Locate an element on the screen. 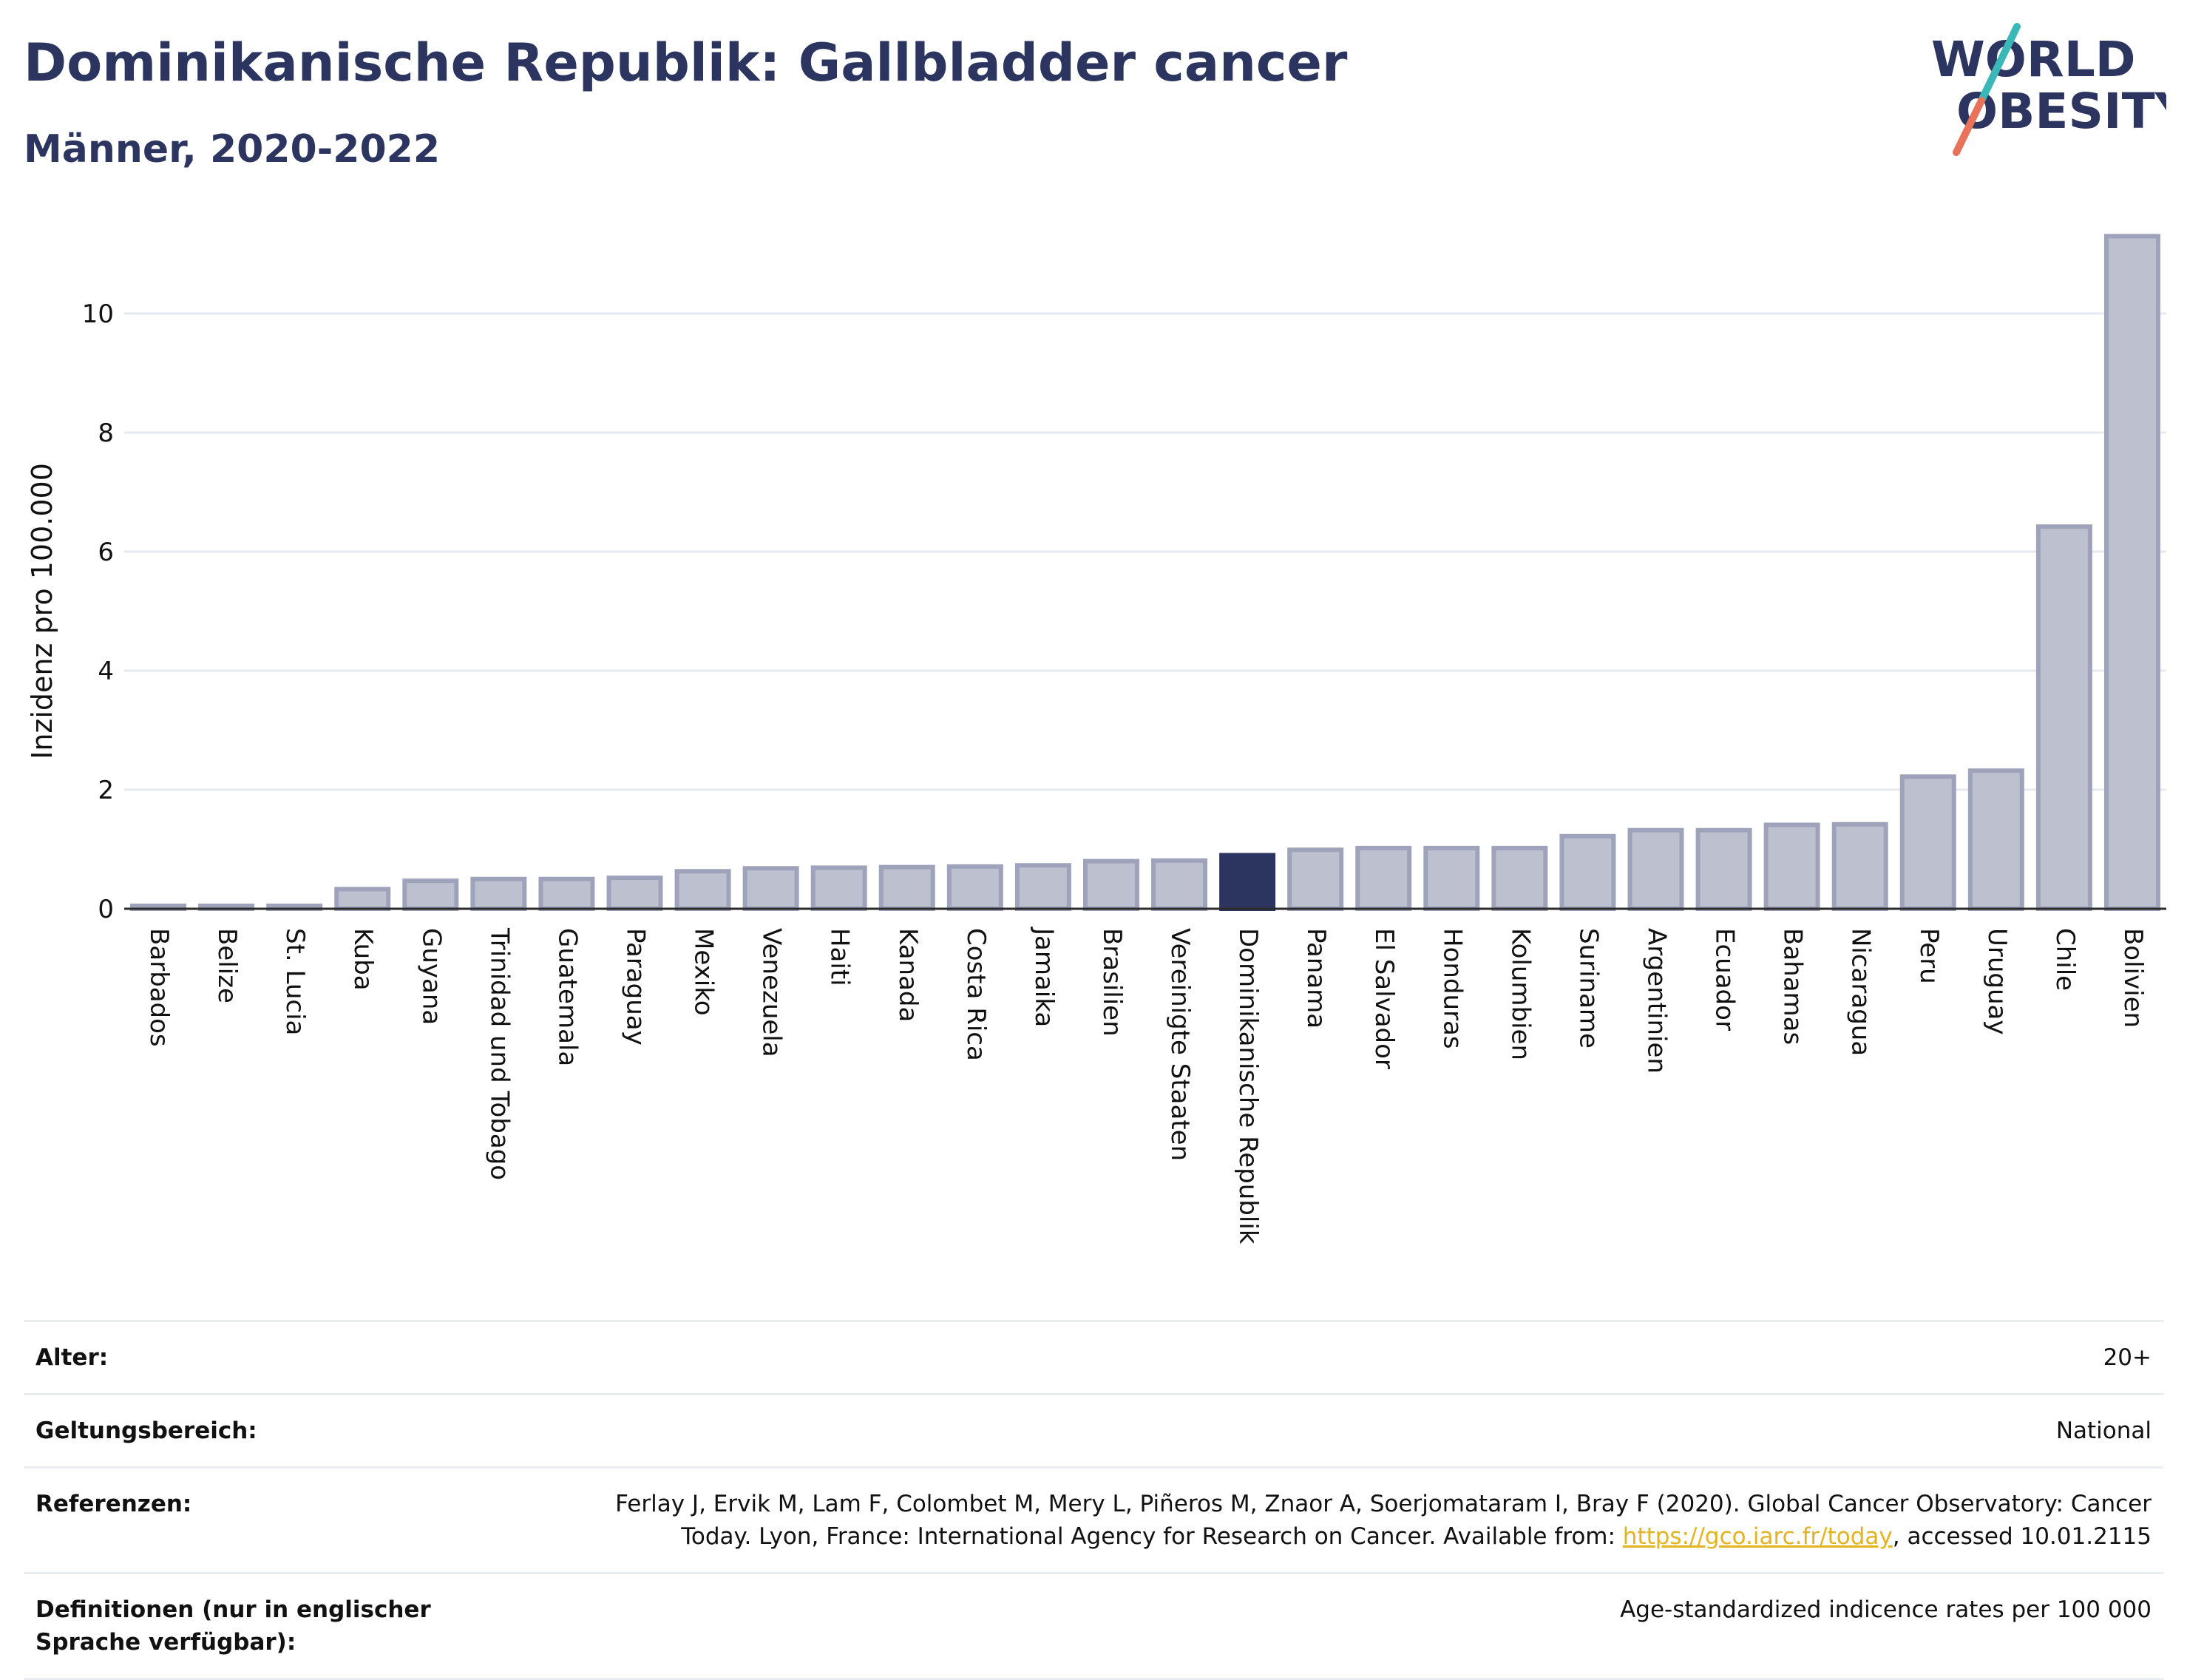  x-category-label: Kuba is located at coordinates (363, 959).